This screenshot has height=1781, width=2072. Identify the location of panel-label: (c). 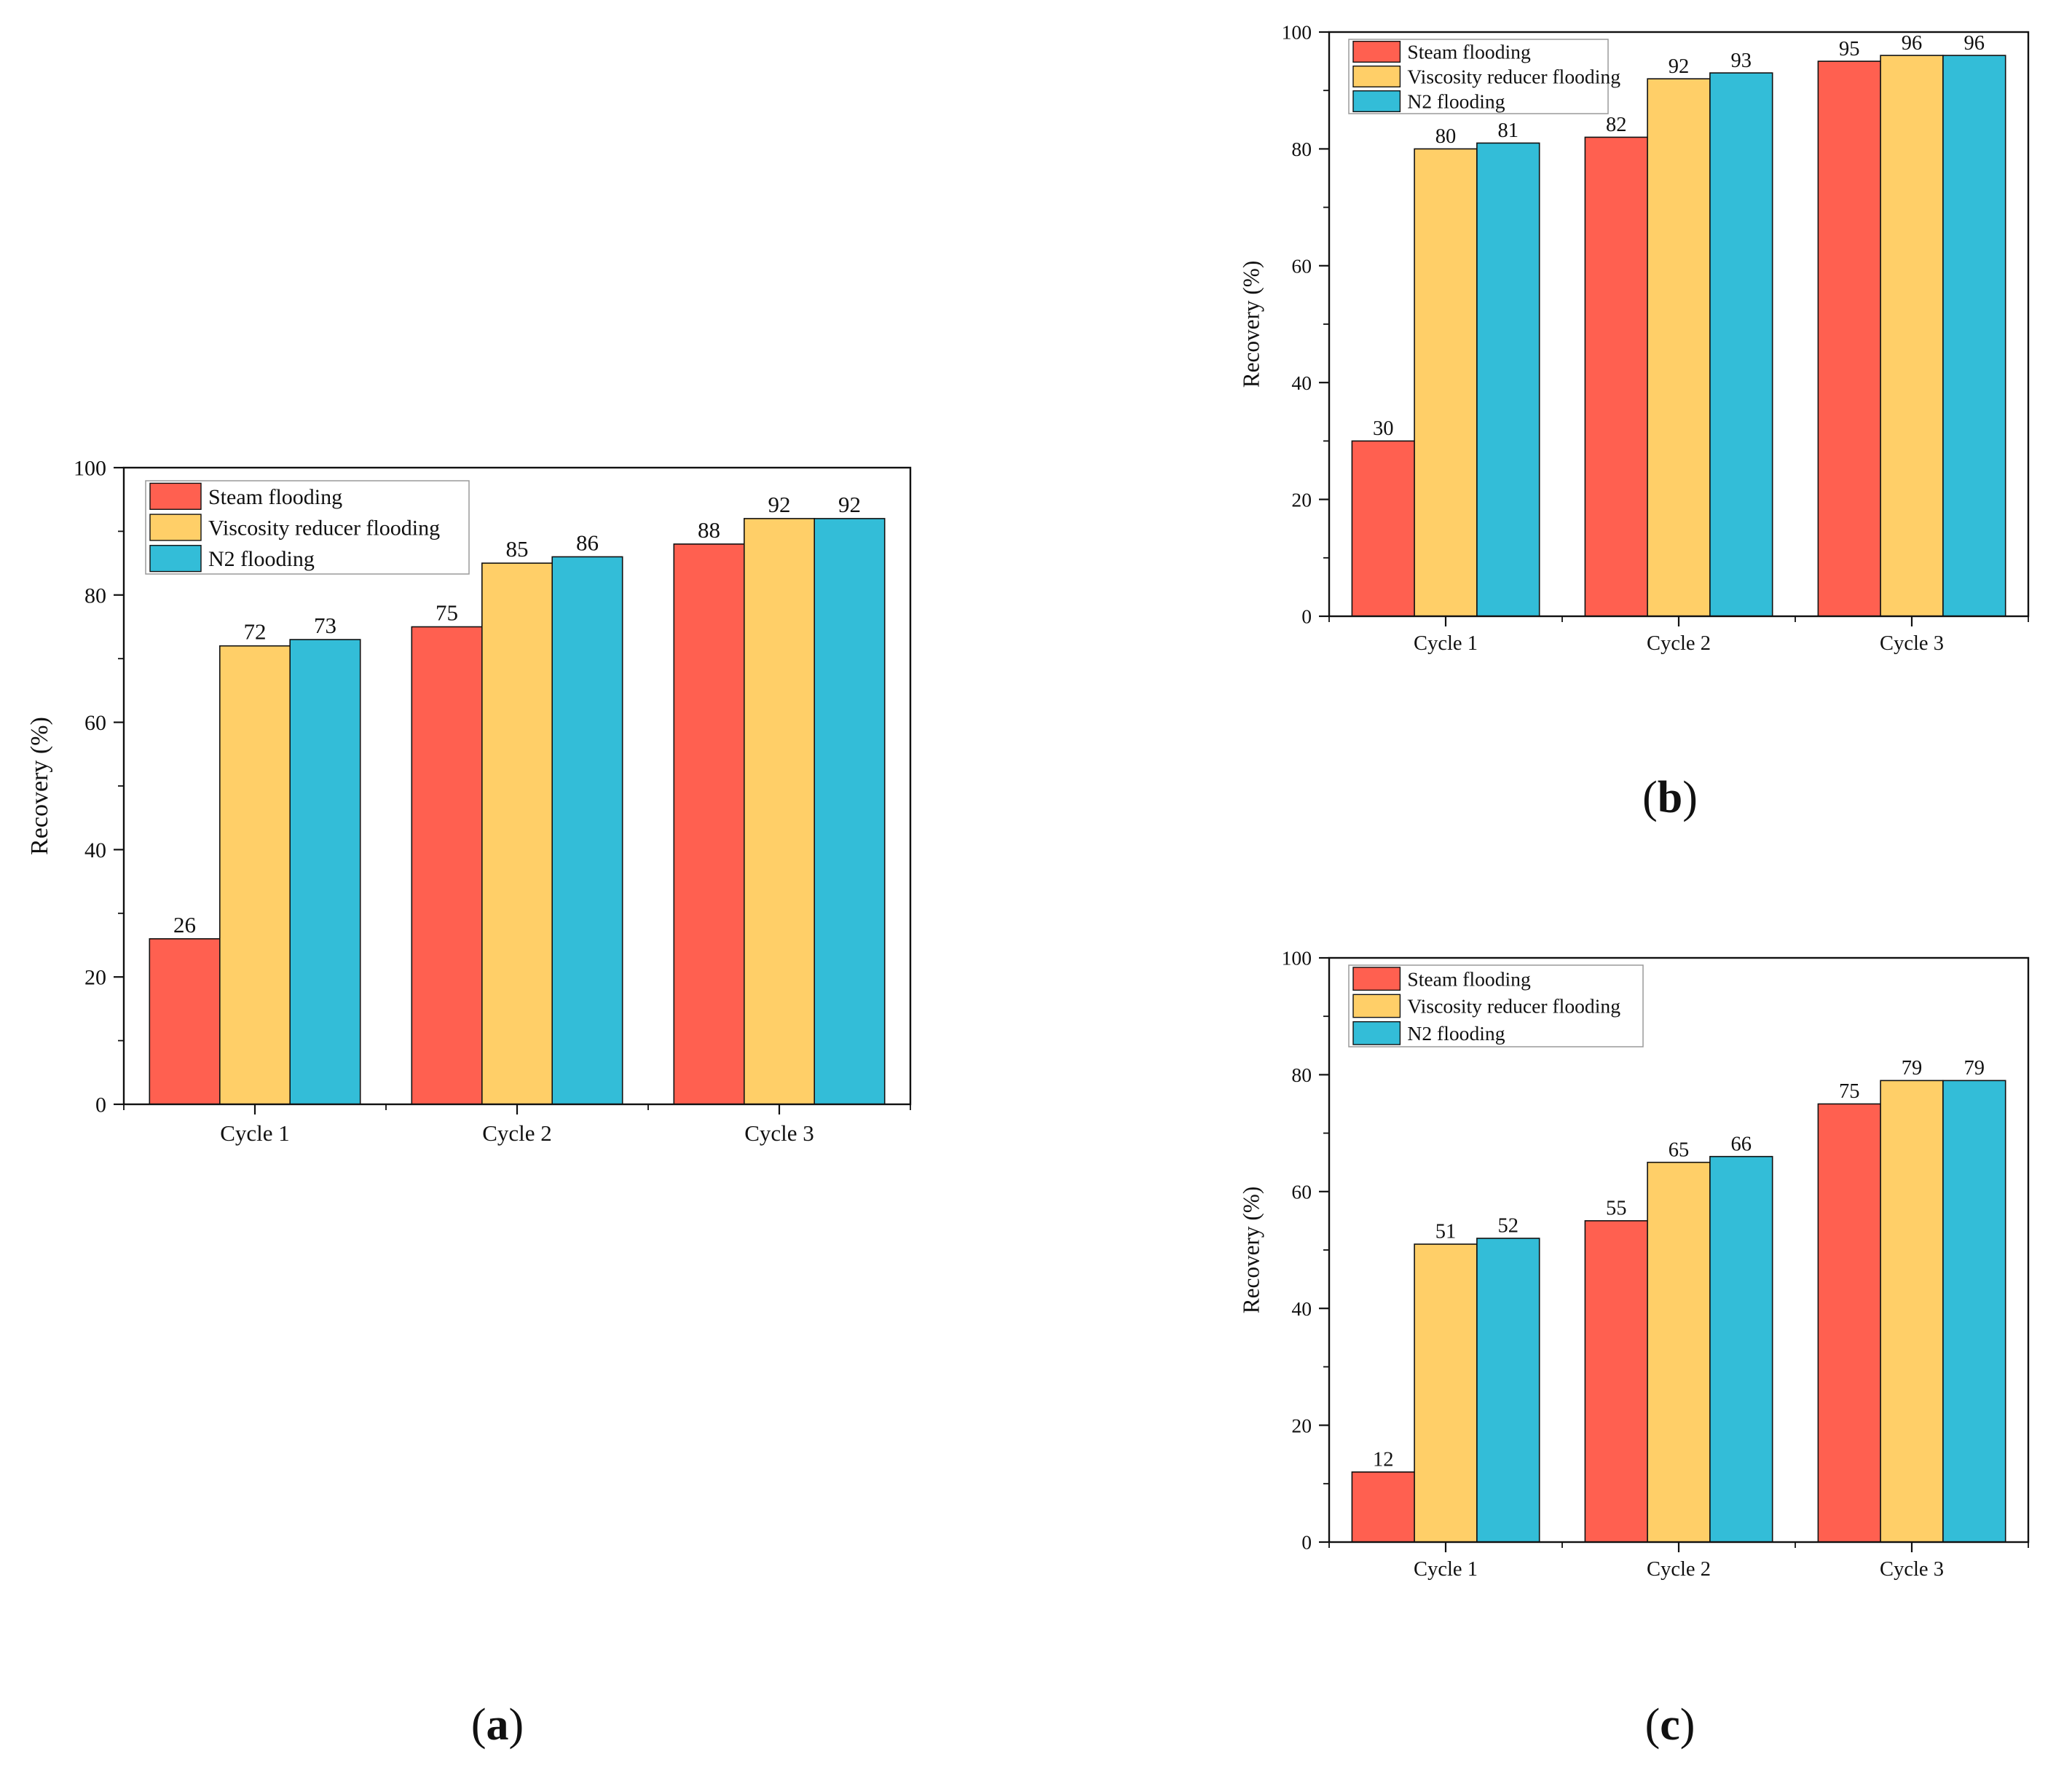
(1670, 1725).